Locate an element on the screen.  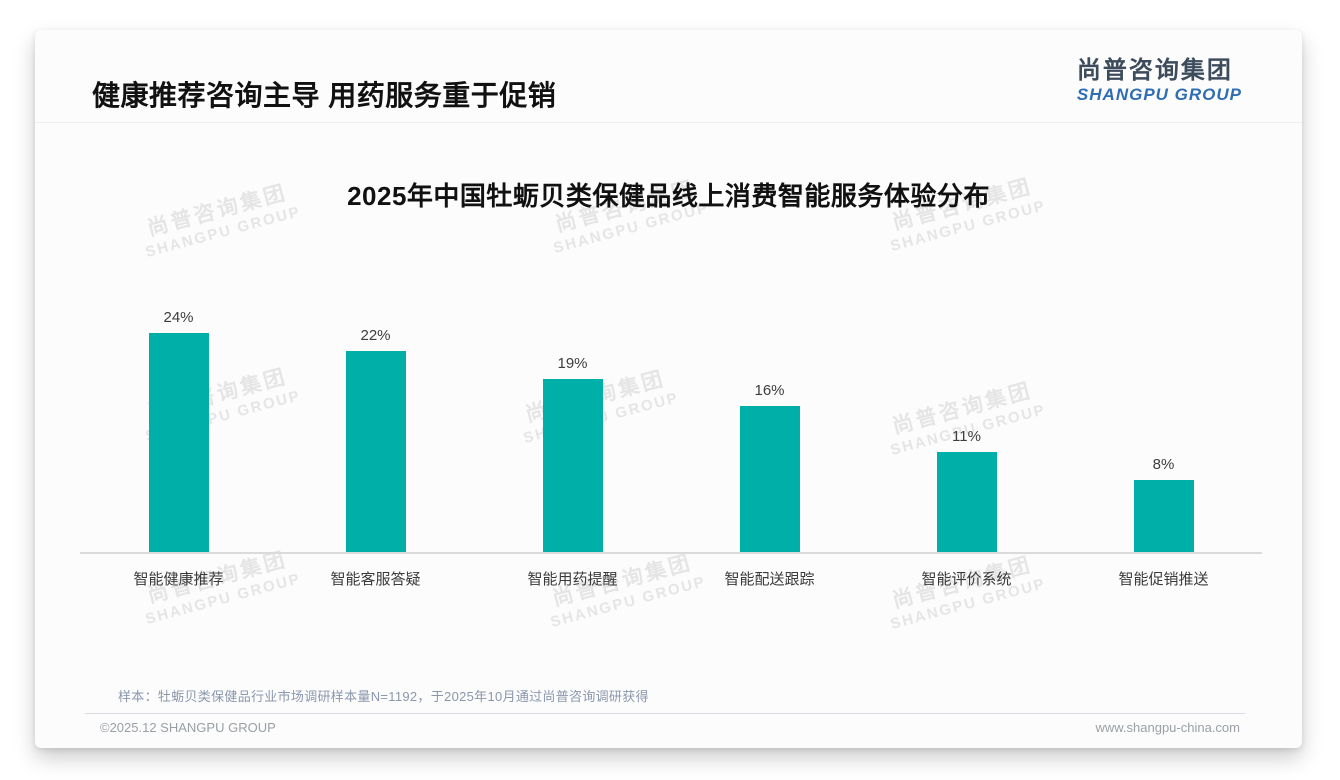
bar-column: 22% is located at coordinates (375, 440).